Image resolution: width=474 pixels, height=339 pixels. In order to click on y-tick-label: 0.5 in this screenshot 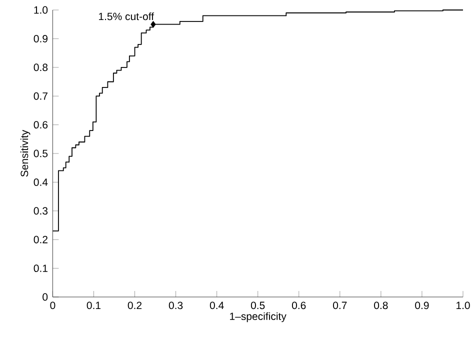, I will do `click(41, 154)`.